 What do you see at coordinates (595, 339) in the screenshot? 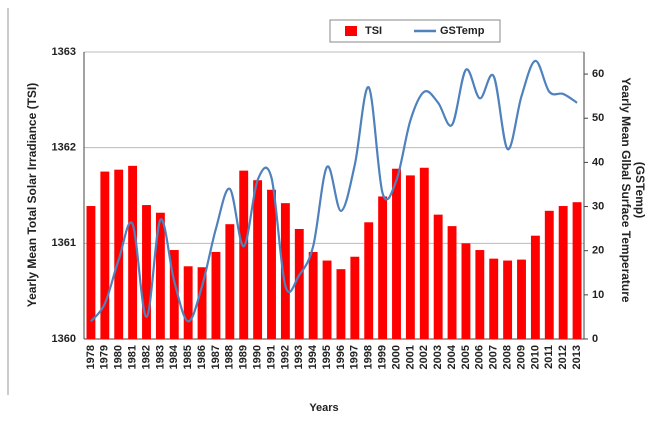
I see `y2-tick-label: 0` at bounding box center [595, 339].